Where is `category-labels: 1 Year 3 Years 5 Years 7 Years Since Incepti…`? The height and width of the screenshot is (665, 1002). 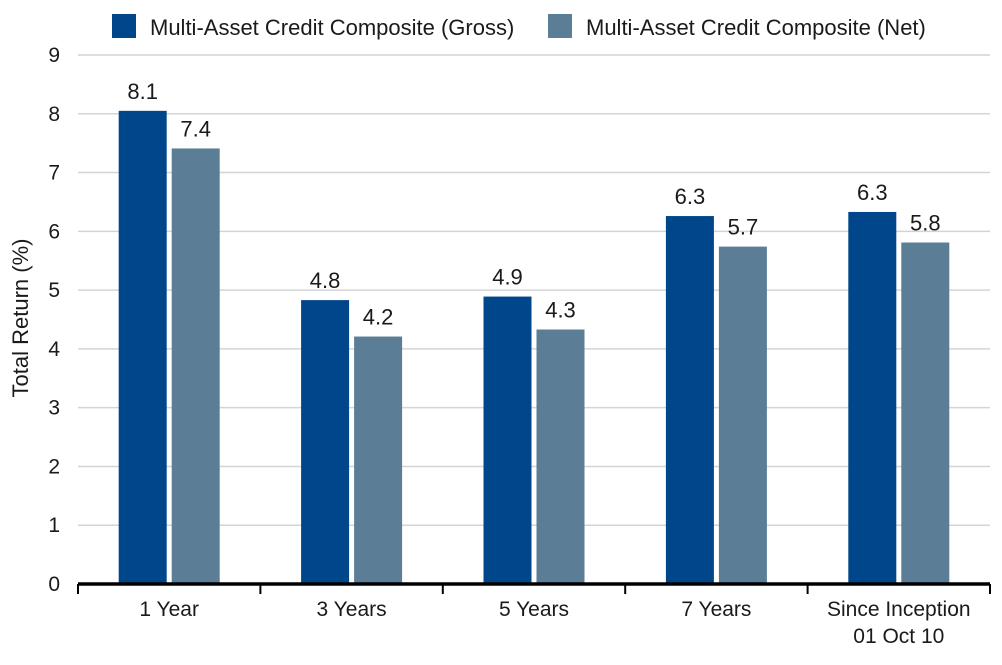 category-labels: 1 Year 3 Years 5 Years 7 Years Since Incepti… is located at coordinates (554, 623).